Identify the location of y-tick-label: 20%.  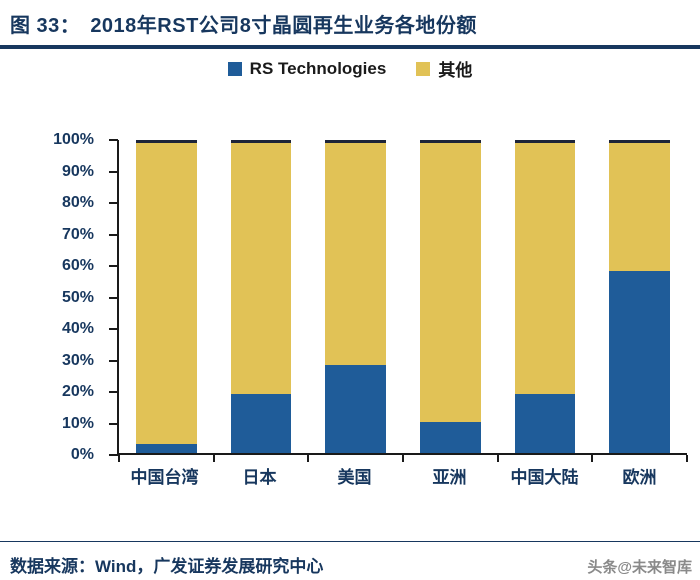
(77, 391).